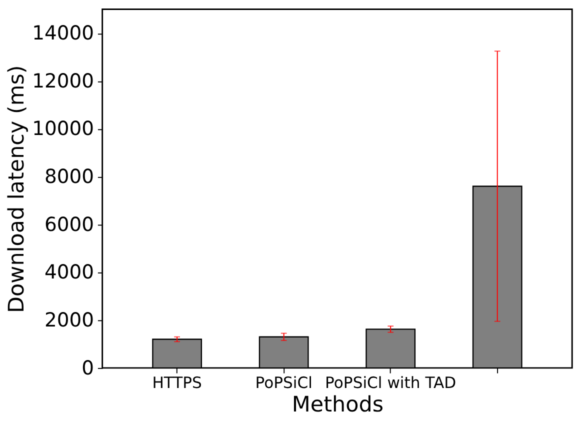 The width and height of the screenshot is (576, 427). Describe the element at coordinates (69, 320) in the screenshot. I see `y-tick-label: 2000` at that location.